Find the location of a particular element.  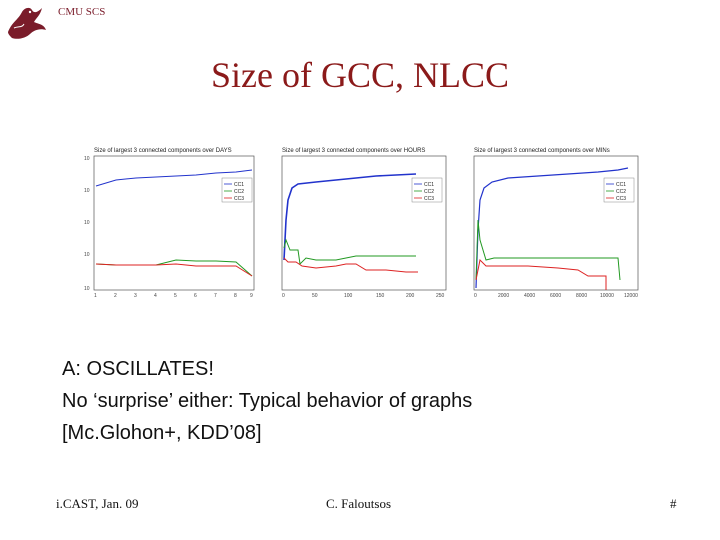

plot-days-legend-cc1: CC1 is located at coordinates (239, 185).